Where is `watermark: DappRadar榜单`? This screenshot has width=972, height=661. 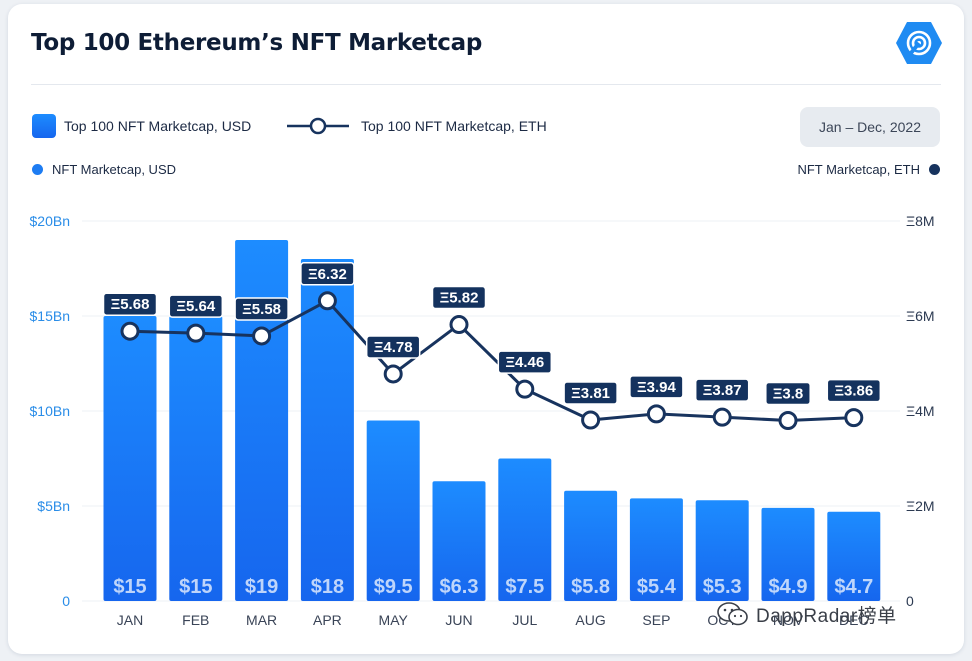 watermark: DappRadar榜单 is located at coordinates (806, 614).